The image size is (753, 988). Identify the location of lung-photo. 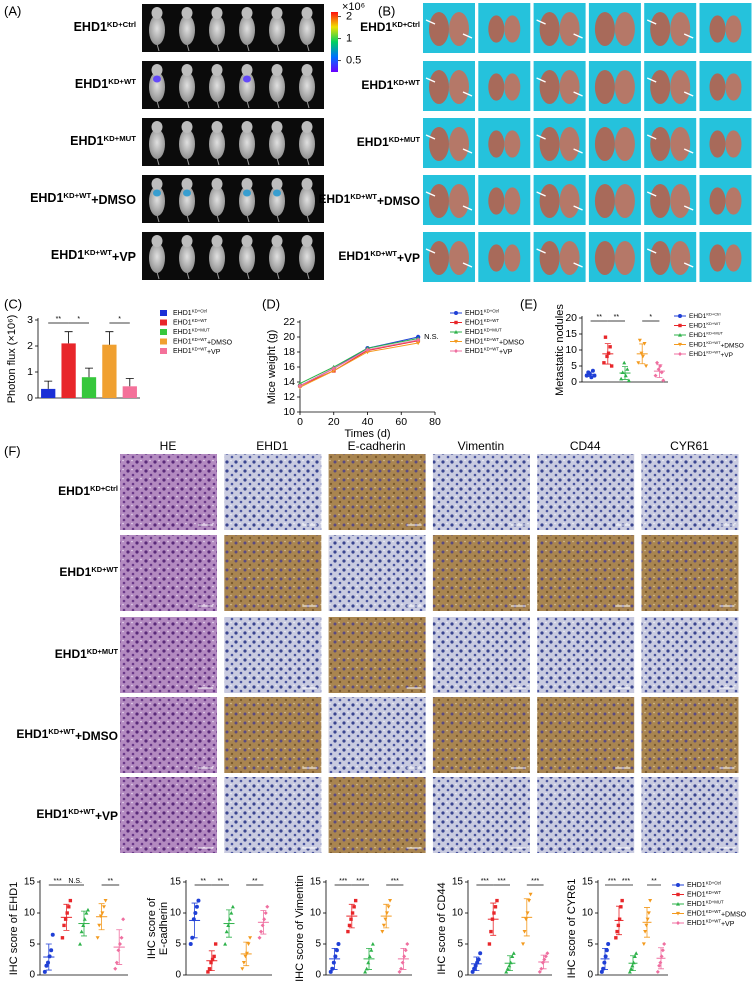
(725, 143).